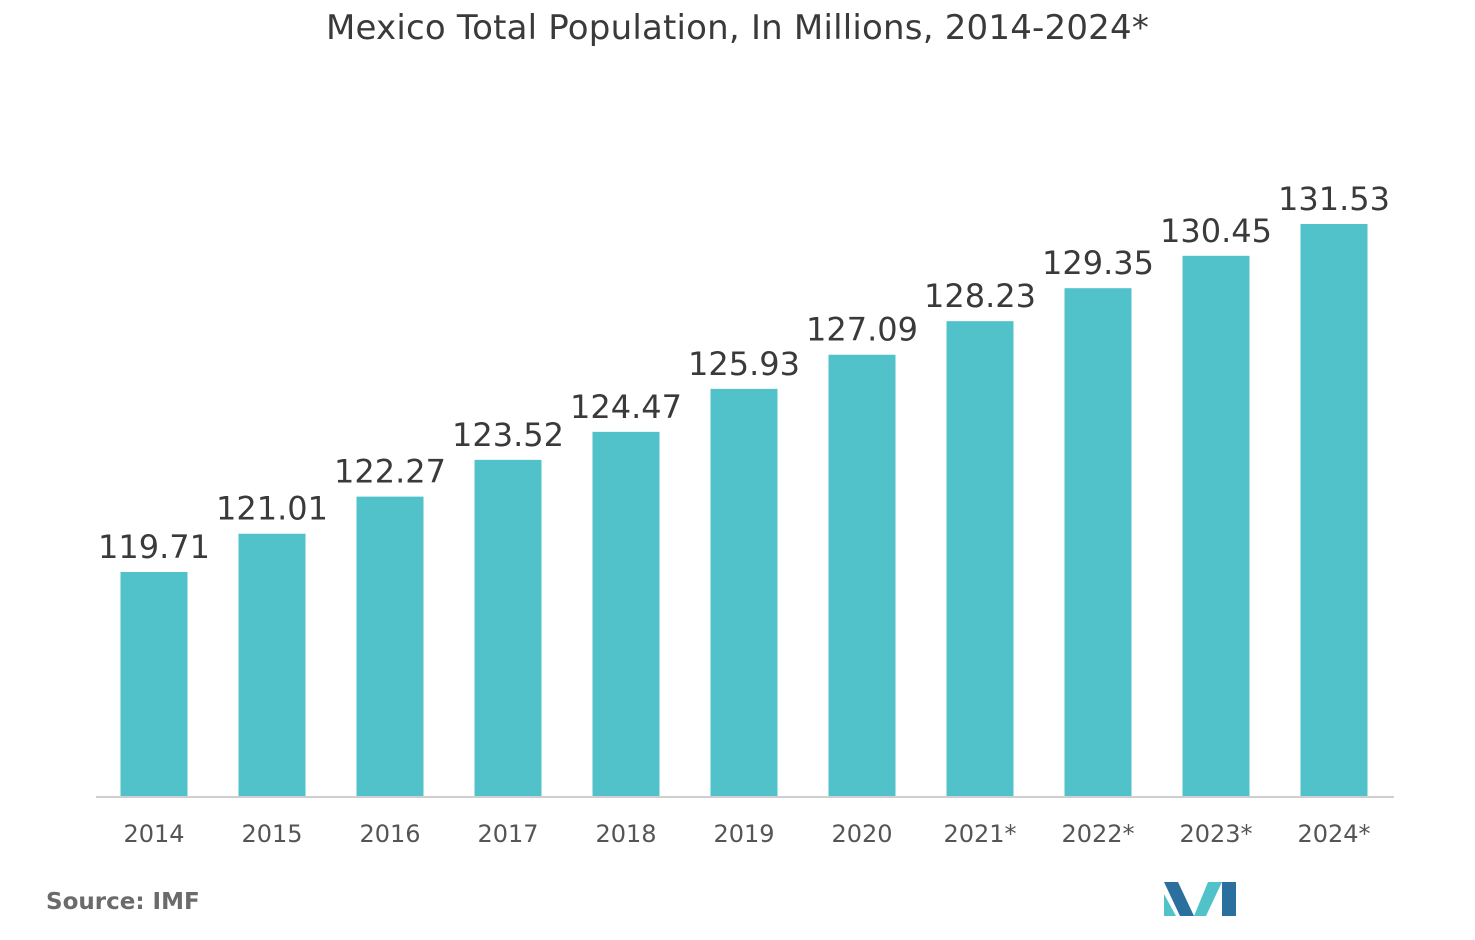 This screenshot has width=1475, height=940. I want to click on value-label: 122.27, so click(390, 472).